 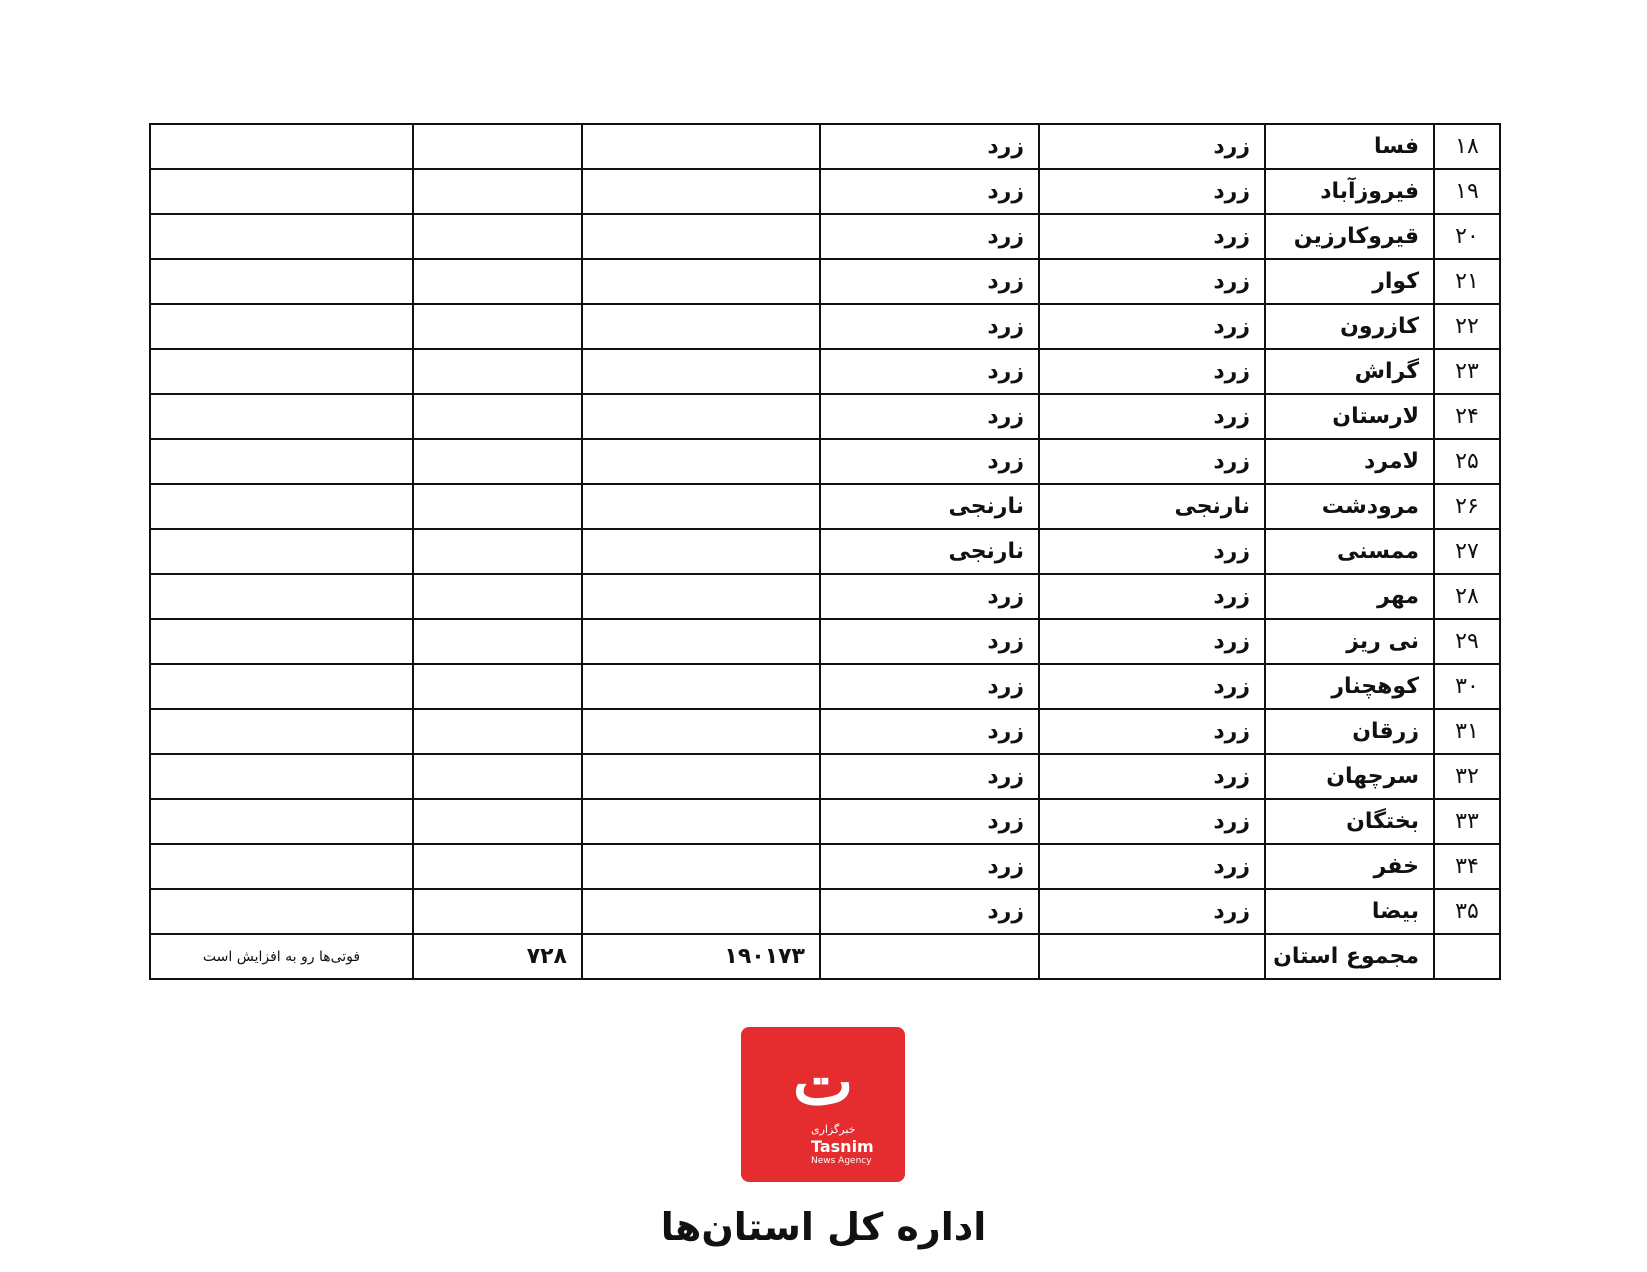 What do you see at coordinates (1467, 326) in the screenshot?
I see `table-cell: ۲۲` at bounding box center [1467, 326].